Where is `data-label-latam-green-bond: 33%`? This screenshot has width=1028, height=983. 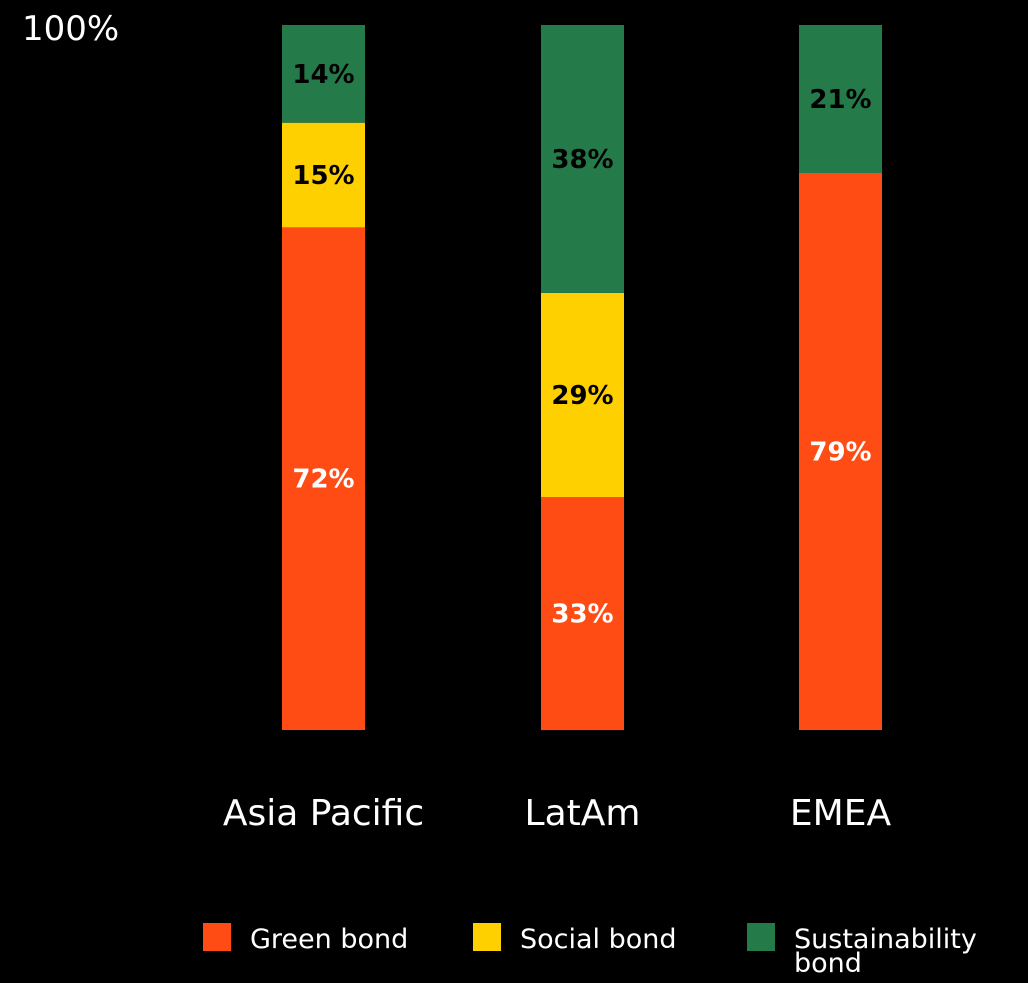
data-label-latam-green-bond: 33% is located at coordinates (582, 615).